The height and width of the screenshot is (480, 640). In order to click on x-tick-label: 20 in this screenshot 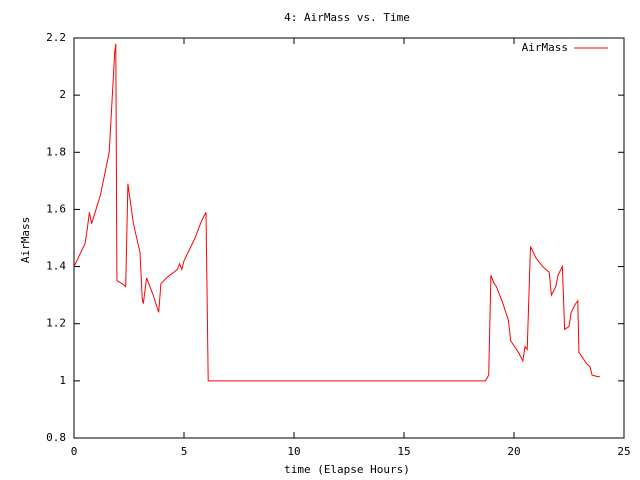, I will do `click(513, 451)`.